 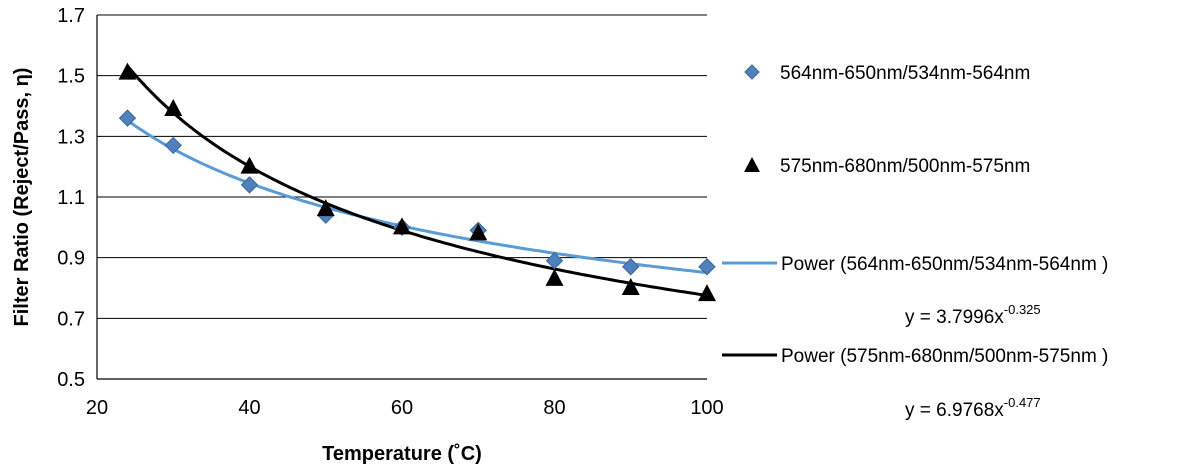 I want to click on x-tick-label: 40, so click(x=249, y=408).